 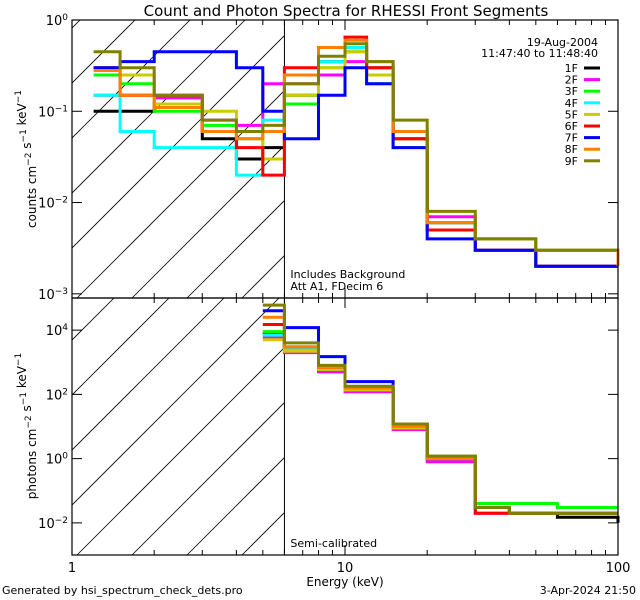 I want to click on y-tick-label: 10², so click(x=57, y=395).